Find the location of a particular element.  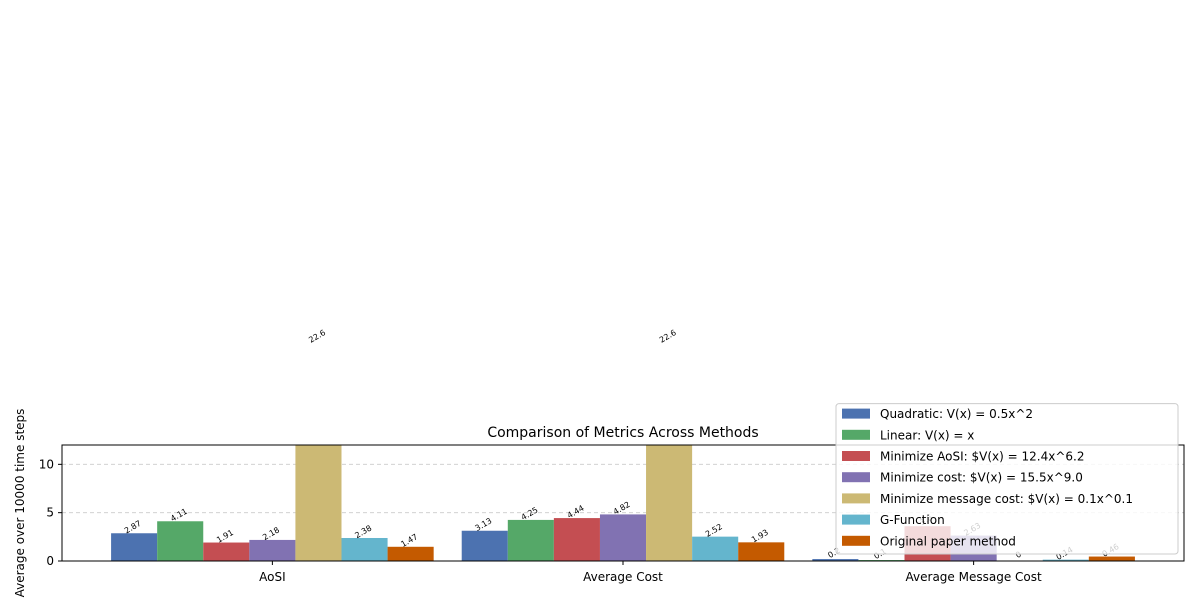

x-tick-label: Average Cost is located at coordinates (623, 577).